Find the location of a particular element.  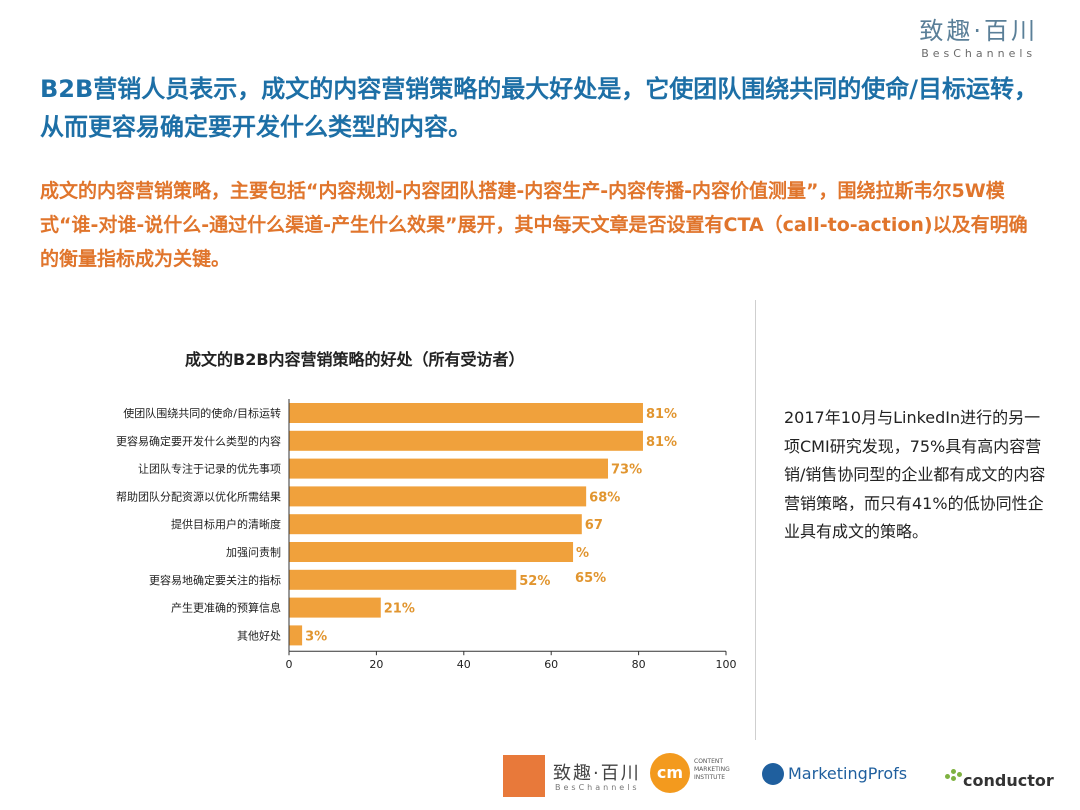

x-tick-label: 40 is located at coordinates (464, 664).